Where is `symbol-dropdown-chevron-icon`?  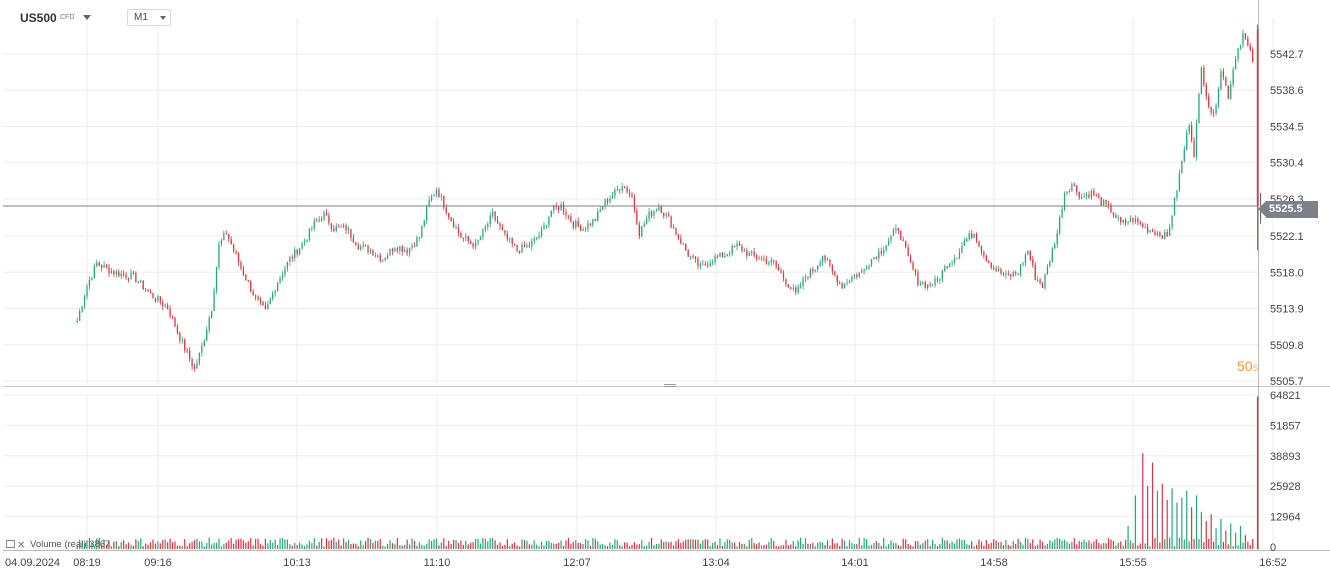
symbol-dropdown-chevron-icon is located at coordinates (87, 17).